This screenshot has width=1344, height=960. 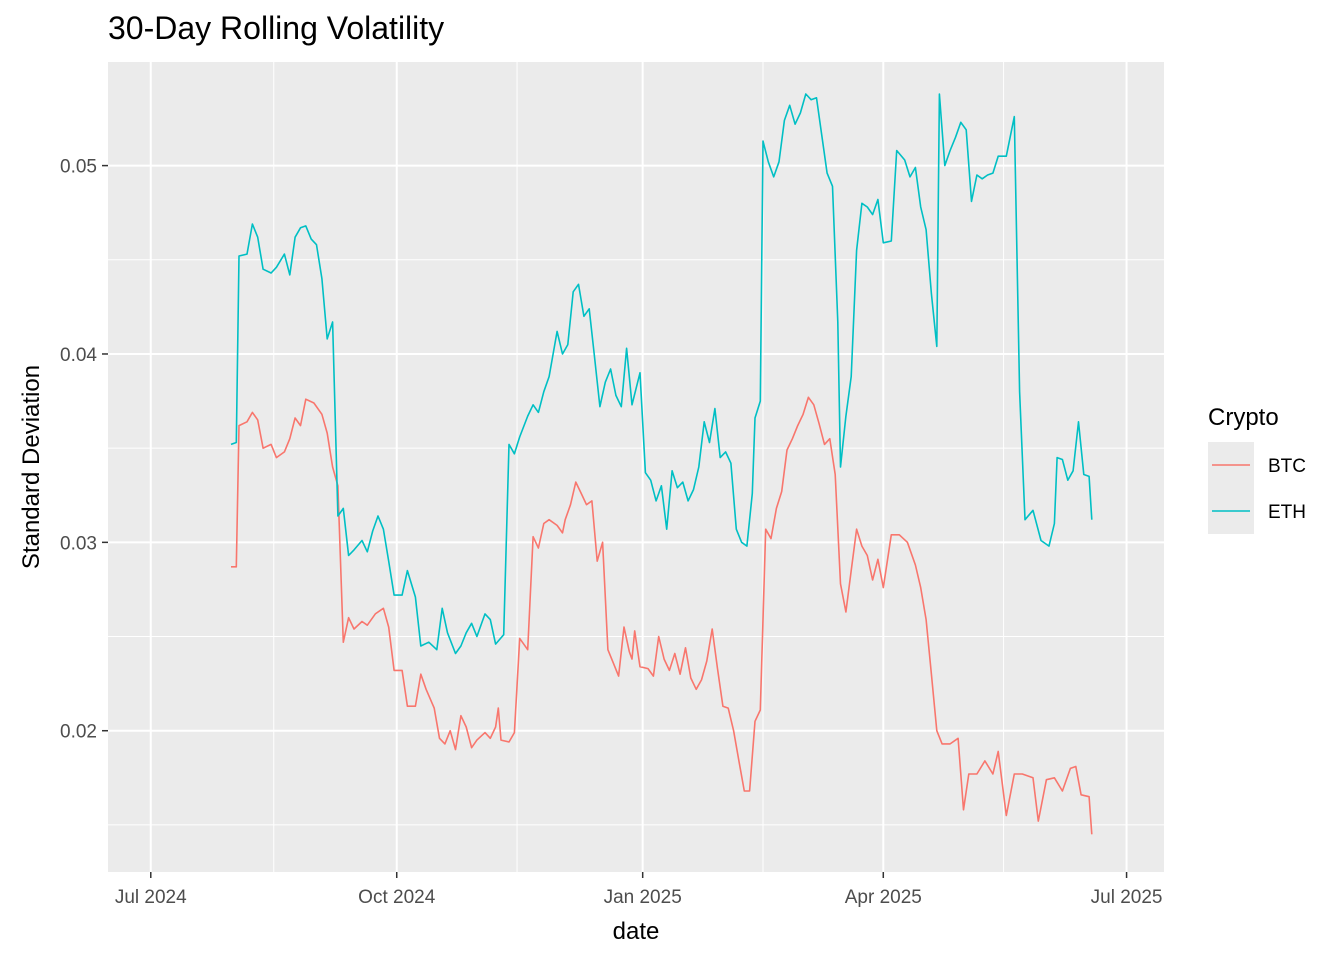 I want to click on x-tick-label: Apr 2025, so click(x=883, y=897).